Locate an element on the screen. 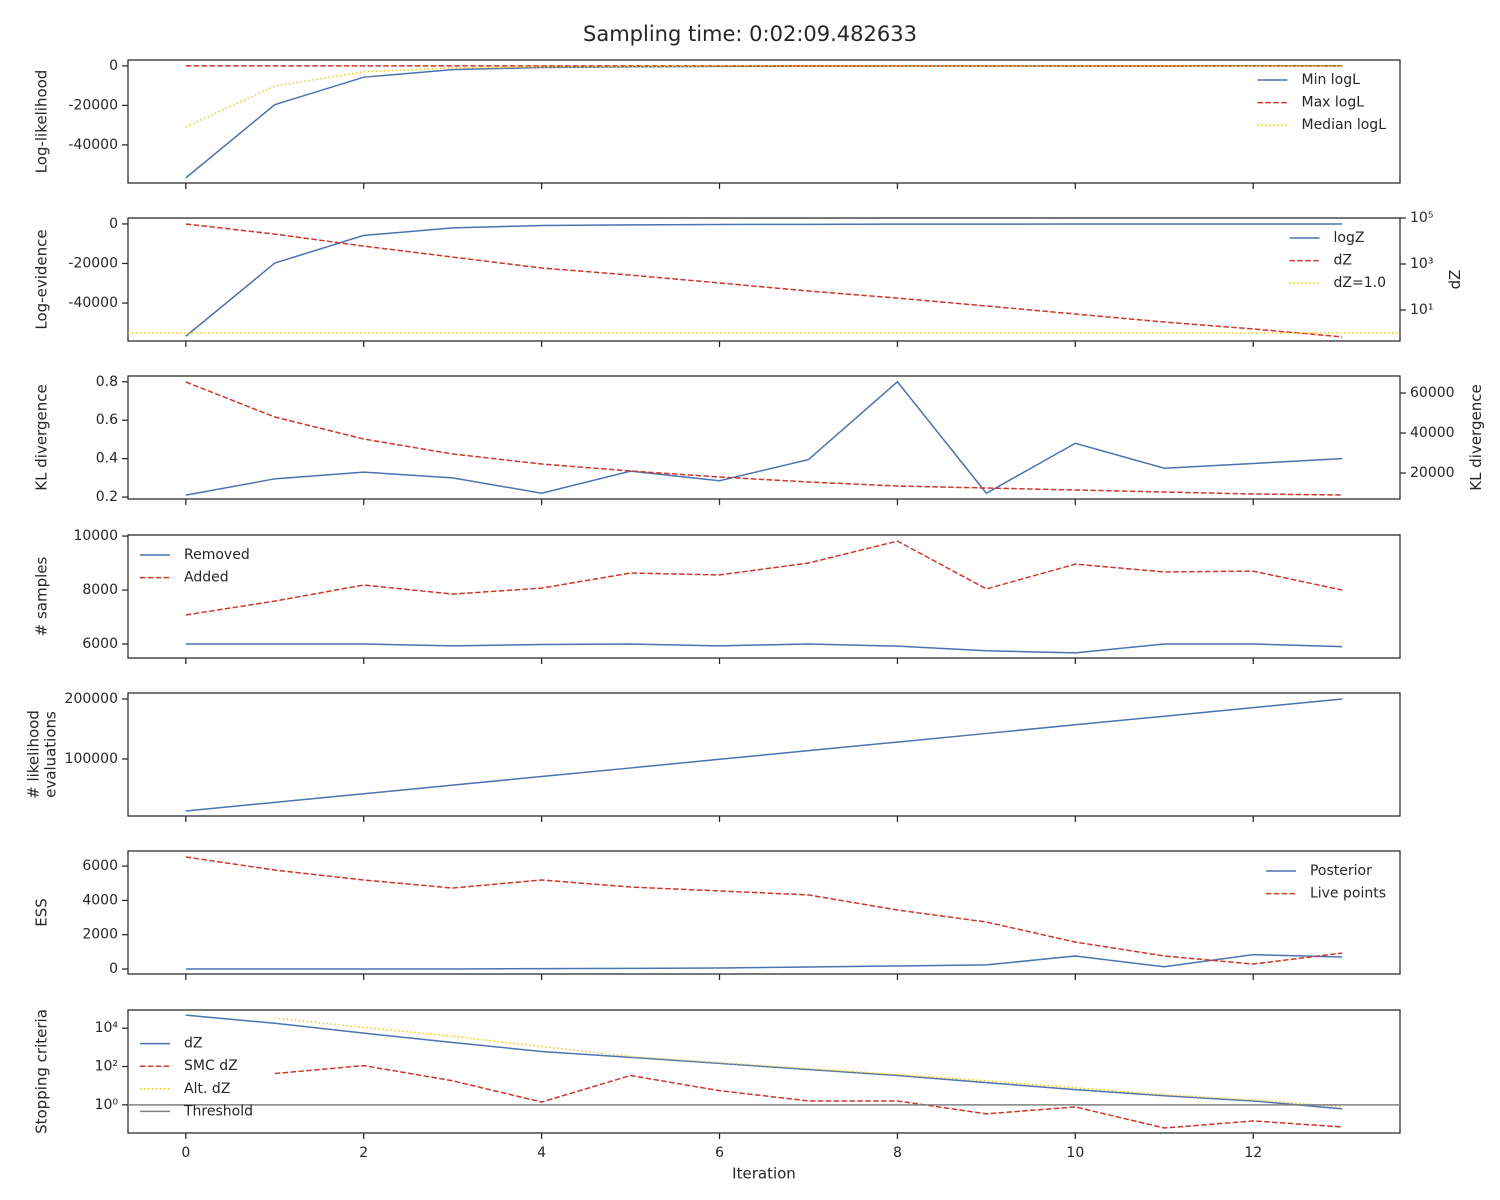  y2-tick-label: 10¹ is located at coordinates (1421, 310).